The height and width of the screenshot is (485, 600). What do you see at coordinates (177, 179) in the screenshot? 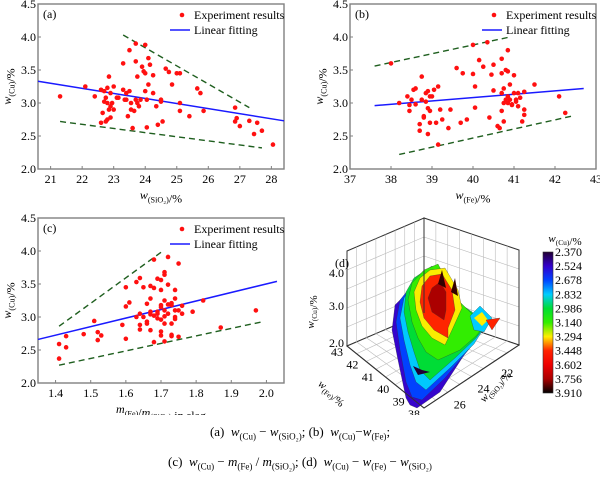
I see `x-tick-label: 25` at bounding box center [177, 179].